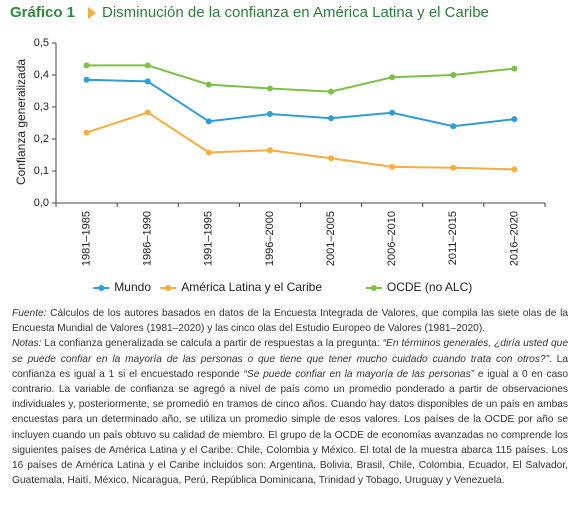 The height and width of the screenshot is (529, 579). I want to click on y-tick-label: 0,1, so click(41, 171).